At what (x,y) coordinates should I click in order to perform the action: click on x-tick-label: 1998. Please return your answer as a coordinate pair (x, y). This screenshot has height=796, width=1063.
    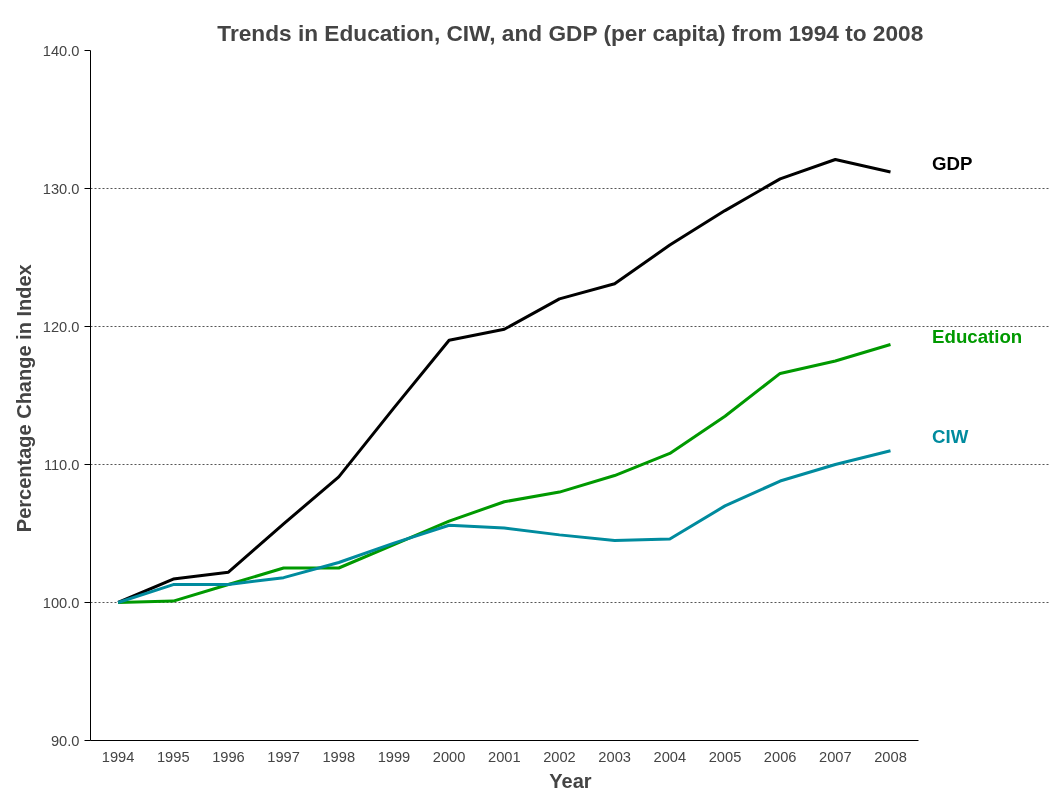
    Looking at the image, I should click on (339, 756).